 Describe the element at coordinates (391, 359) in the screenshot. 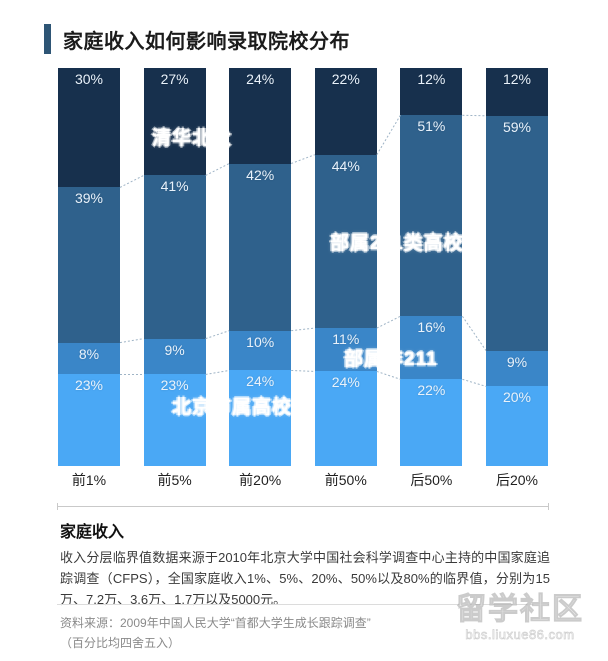

I see `series-label-buzhu-fei-211: 部属非211` at that location.